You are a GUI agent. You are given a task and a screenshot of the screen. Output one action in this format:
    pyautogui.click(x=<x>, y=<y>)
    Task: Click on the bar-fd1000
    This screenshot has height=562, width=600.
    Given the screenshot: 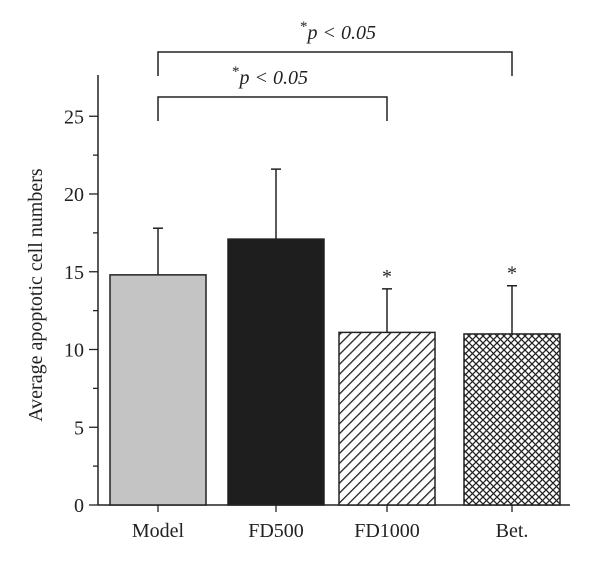 What is the action you would take?
    pyautogui.click(x=387, y=418)
    